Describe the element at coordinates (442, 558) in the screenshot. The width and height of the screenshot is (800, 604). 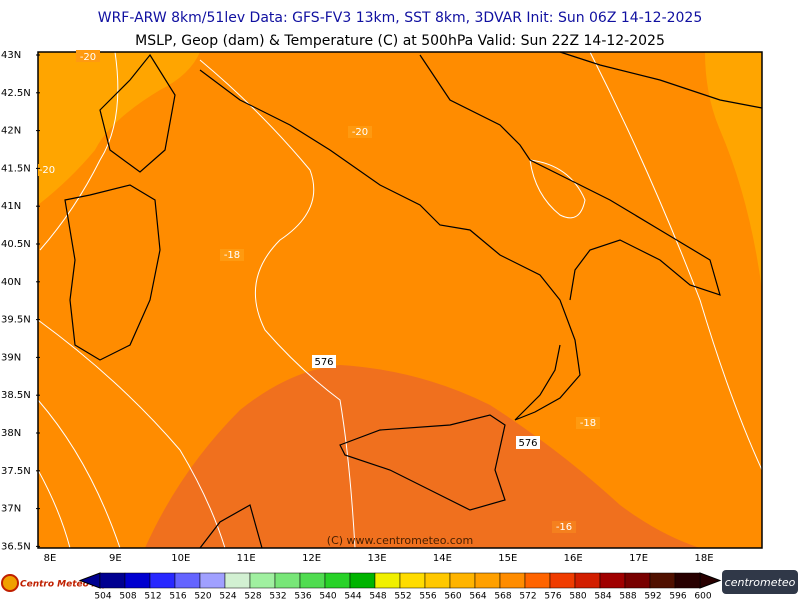
I see `lon-label: 14E` at that location.